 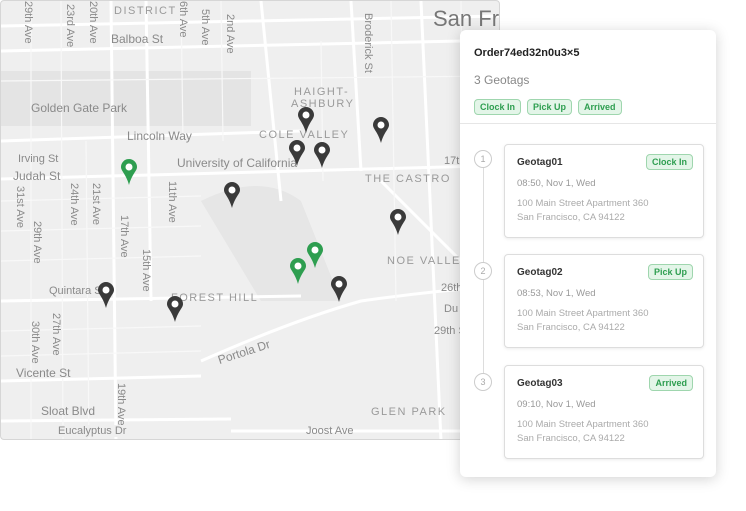 What do you see at coordinates (43, 373) in the screenshot?
I see `map-label: Vicente St` at bounding box center [43, 373].